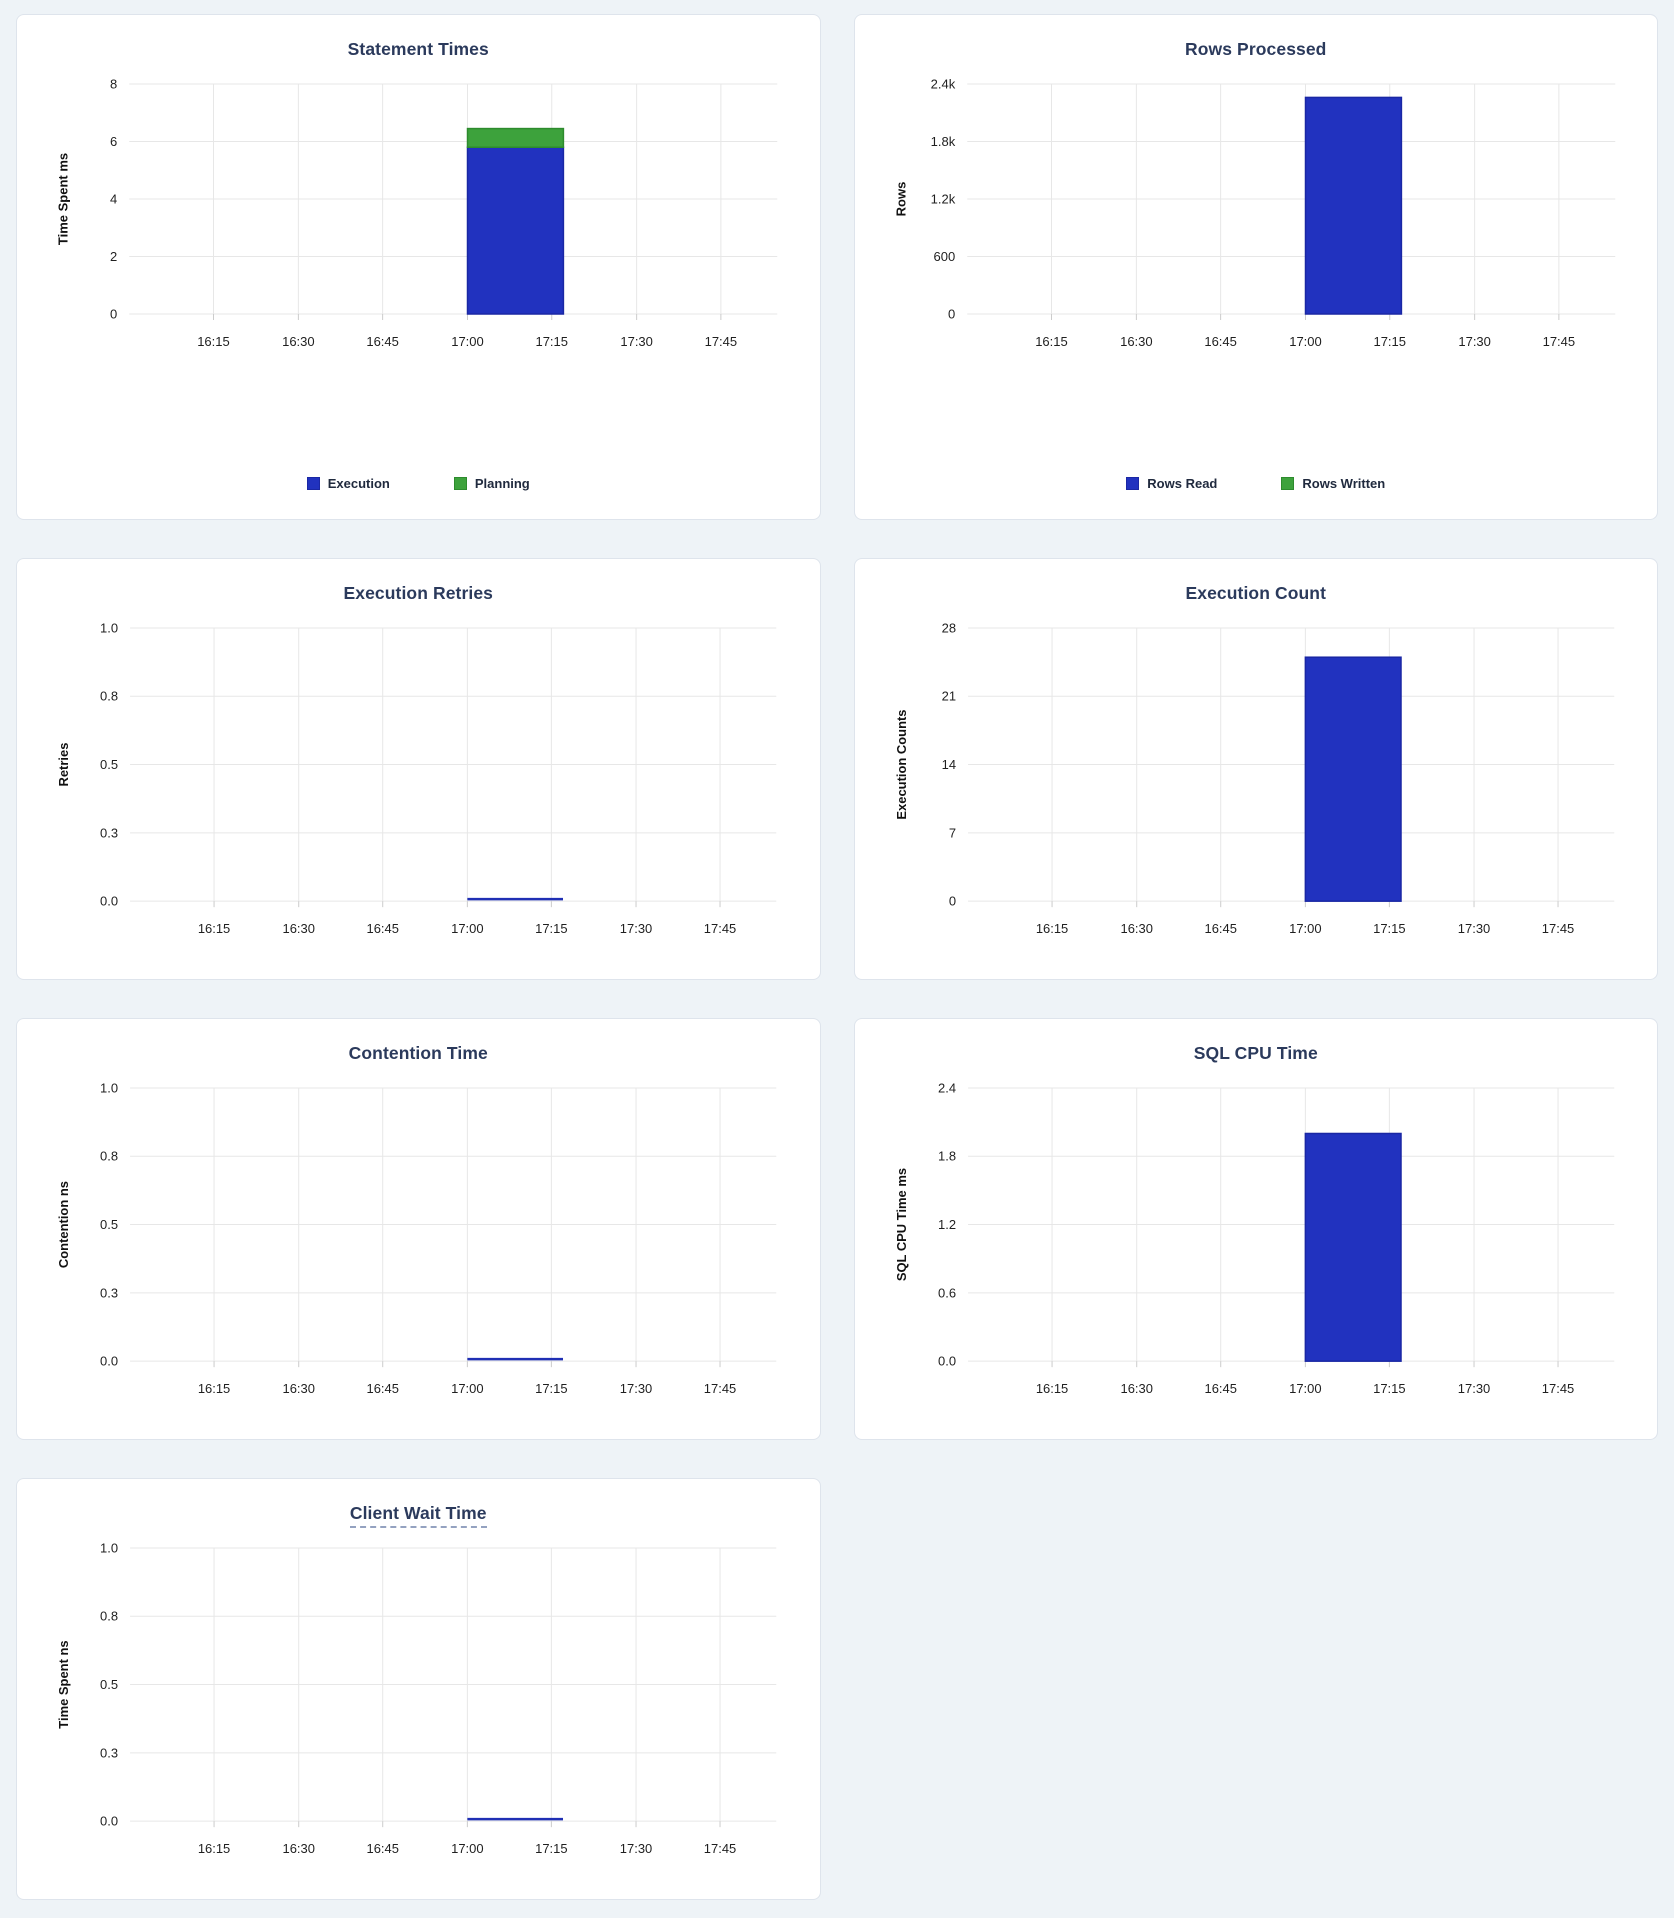 Image resolution: width=1674 pixels, height=1918 pixels. Describe the element at coordinates (418, 593) in the screenshot. I see `chart-title-row: Execution Retries` at that location.